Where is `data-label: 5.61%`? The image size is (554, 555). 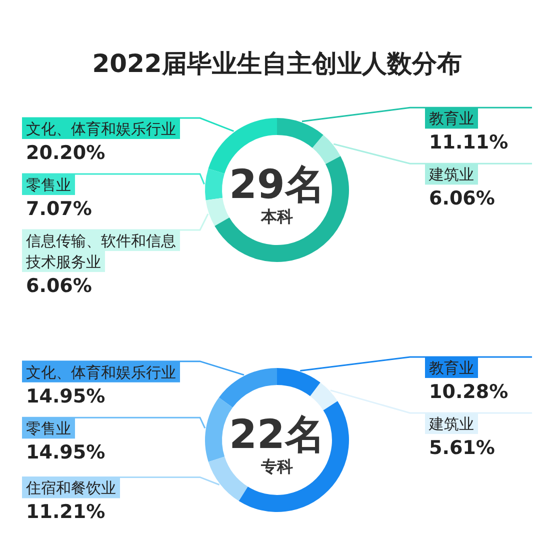 data-label: 5.61% is located at coordinates (462, 447).